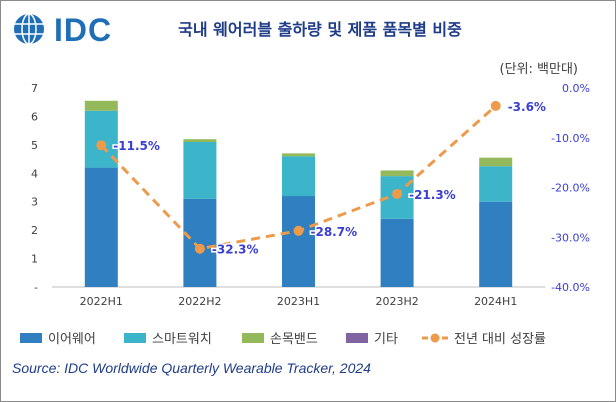  I want to click on y2-tick-label: -30.0%, so click(570, 237).